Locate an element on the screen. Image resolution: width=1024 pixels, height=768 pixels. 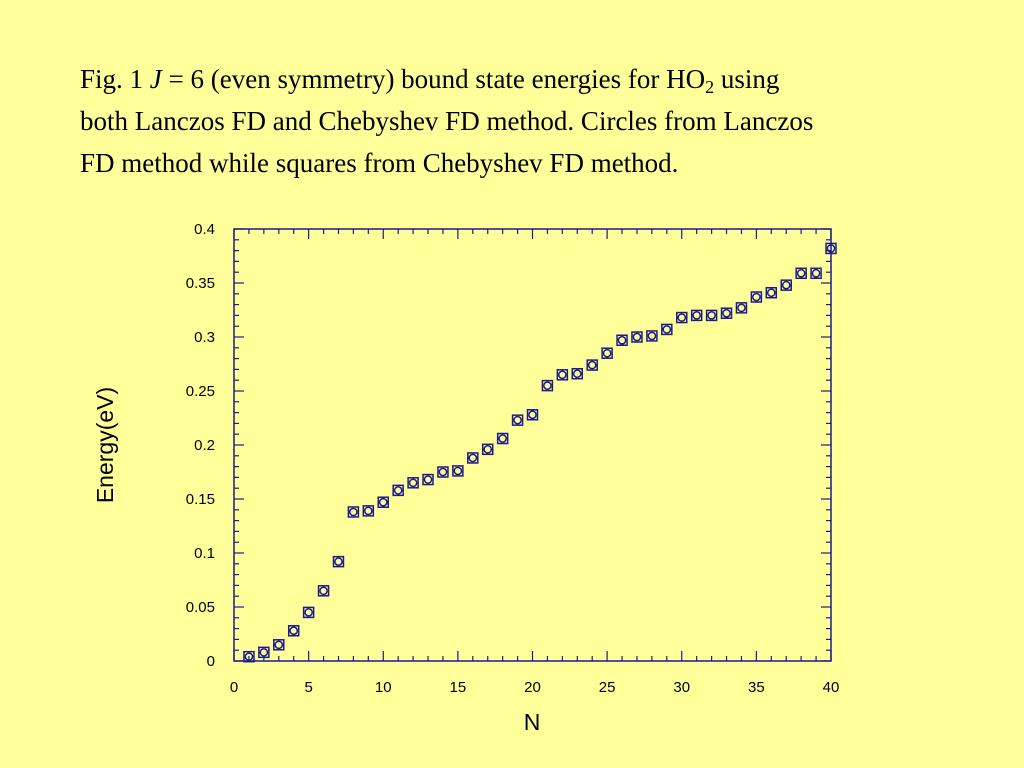
caption-j-symbol: J is located at coordinates (155, 79).